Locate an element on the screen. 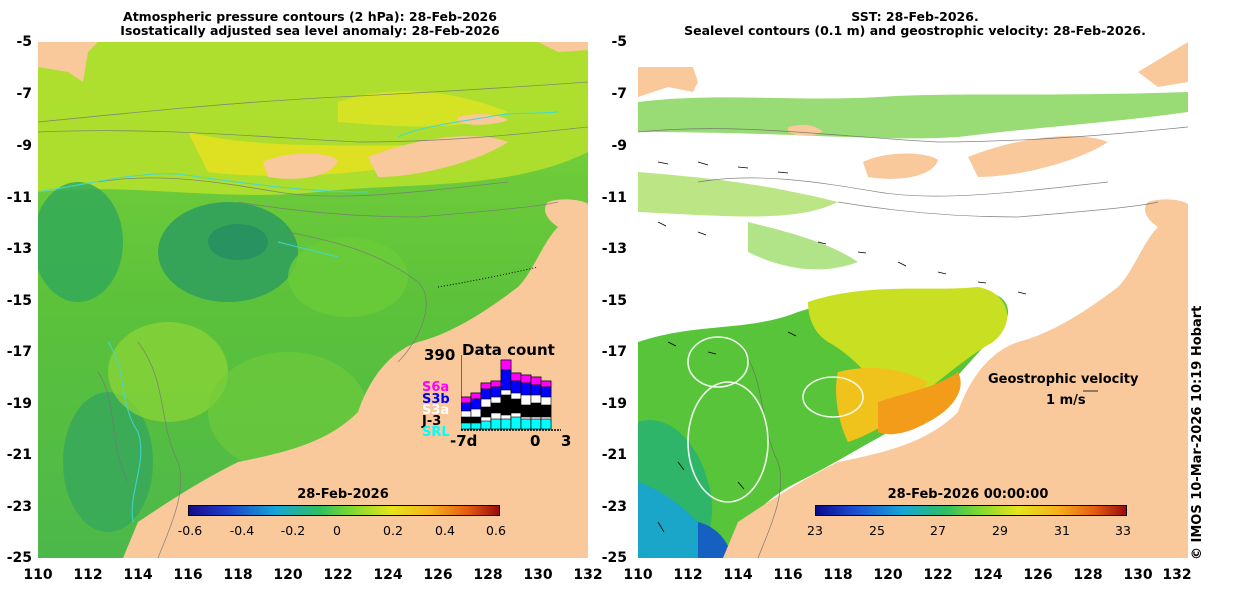 The height and width of the screenshot is (590, 1250). sla-colorbar-label: 0.4 is located at coordinates (445, 530).